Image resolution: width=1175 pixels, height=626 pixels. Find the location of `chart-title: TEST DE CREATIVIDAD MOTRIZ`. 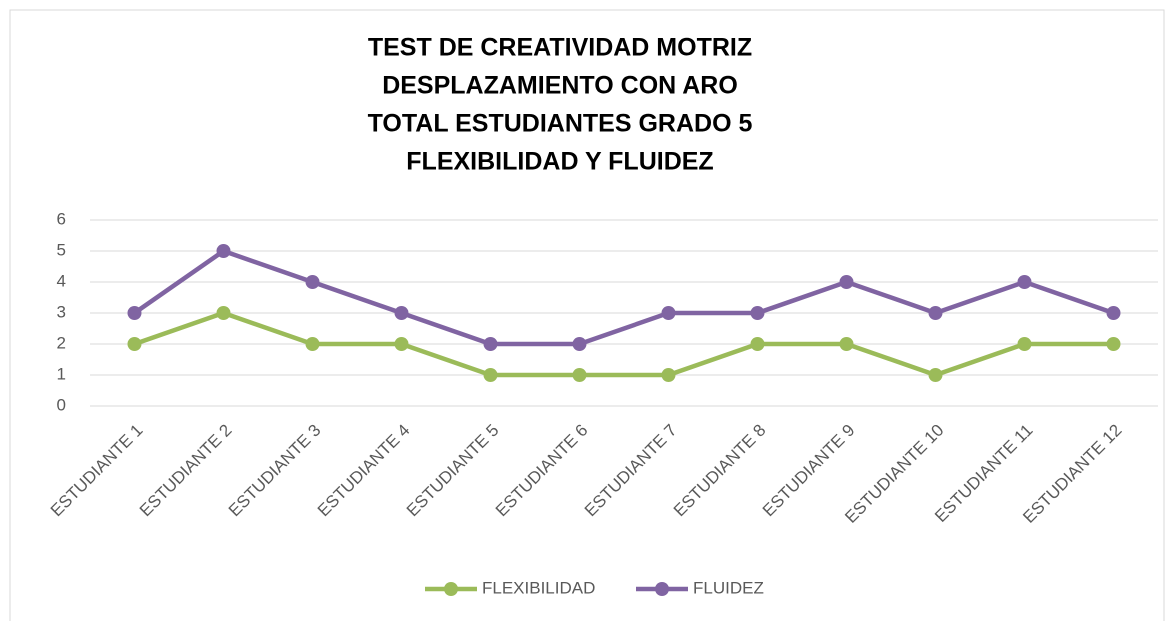

chart-title: TEST DE CREATIVIDAD MOTRIZ is located at coordinates (560, 48).